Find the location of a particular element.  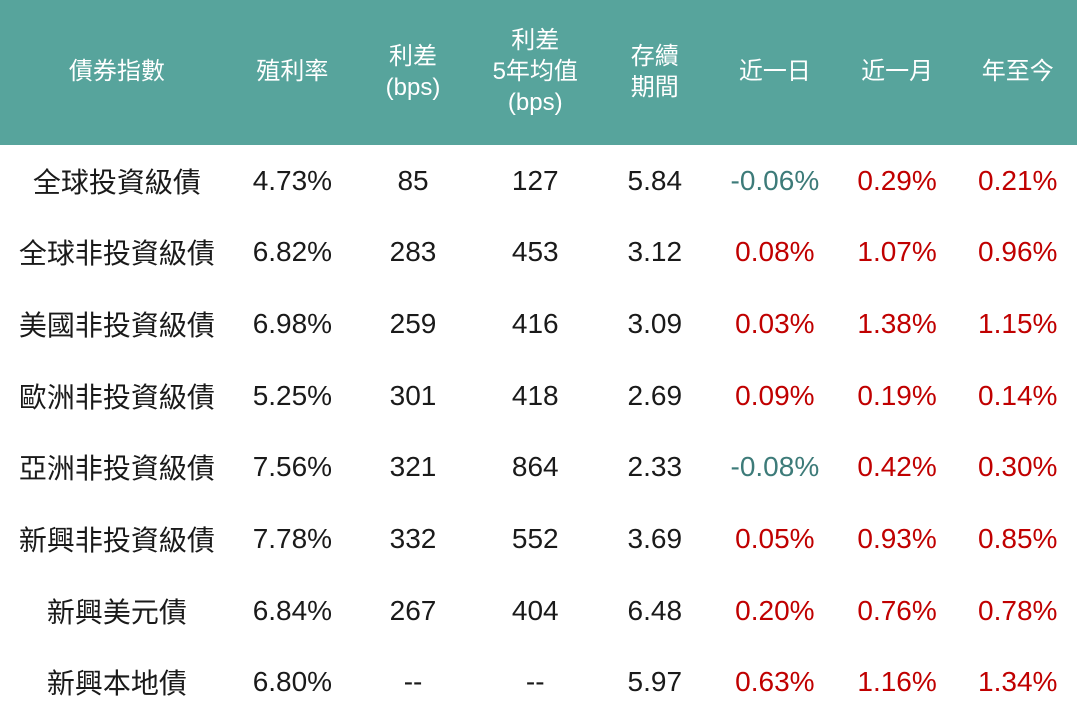

cell-yield: 6.80% is located at coordinates (292, 682).